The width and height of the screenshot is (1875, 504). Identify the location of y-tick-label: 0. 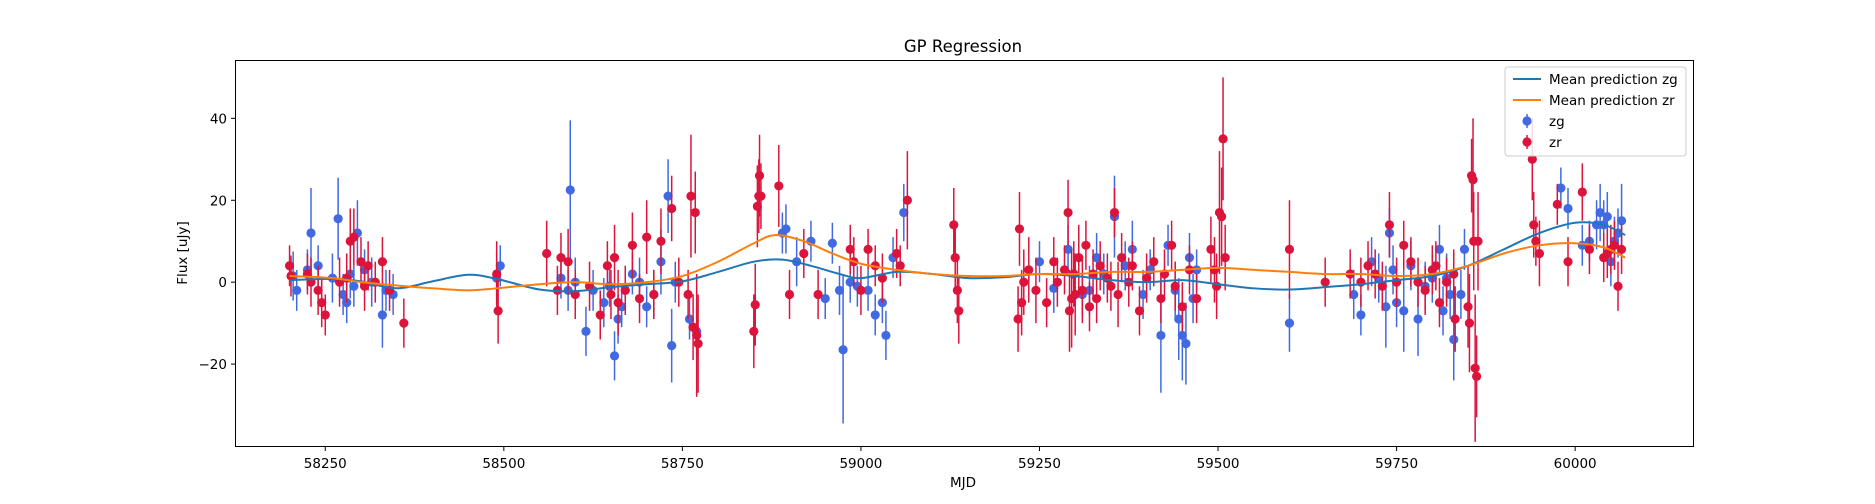
(222, 283).